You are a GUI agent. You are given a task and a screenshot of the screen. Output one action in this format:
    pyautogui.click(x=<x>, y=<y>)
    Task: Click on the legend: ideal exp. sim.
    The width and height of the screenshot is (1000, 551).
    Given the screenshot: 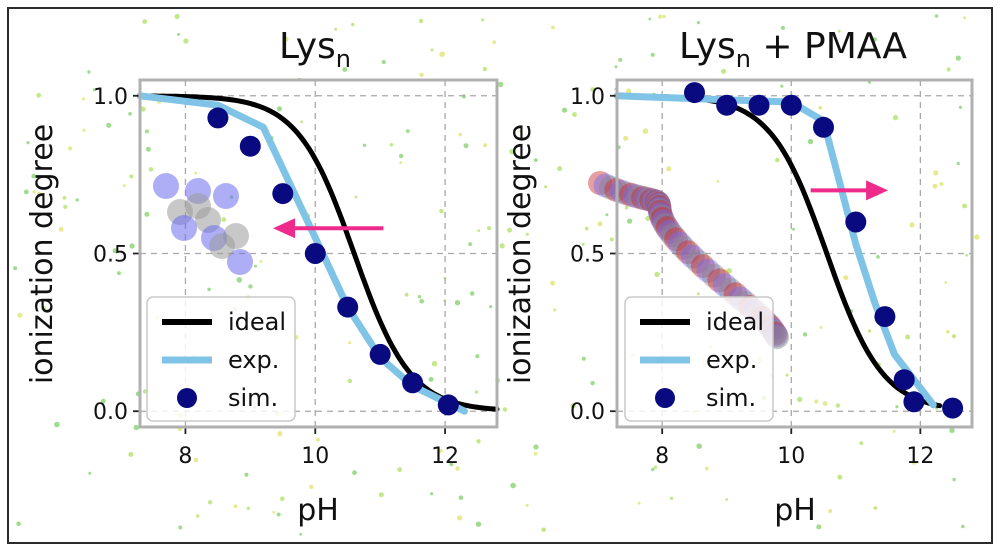 What is the action you would take?
    pyautogui.click(x=699, y=359)
    